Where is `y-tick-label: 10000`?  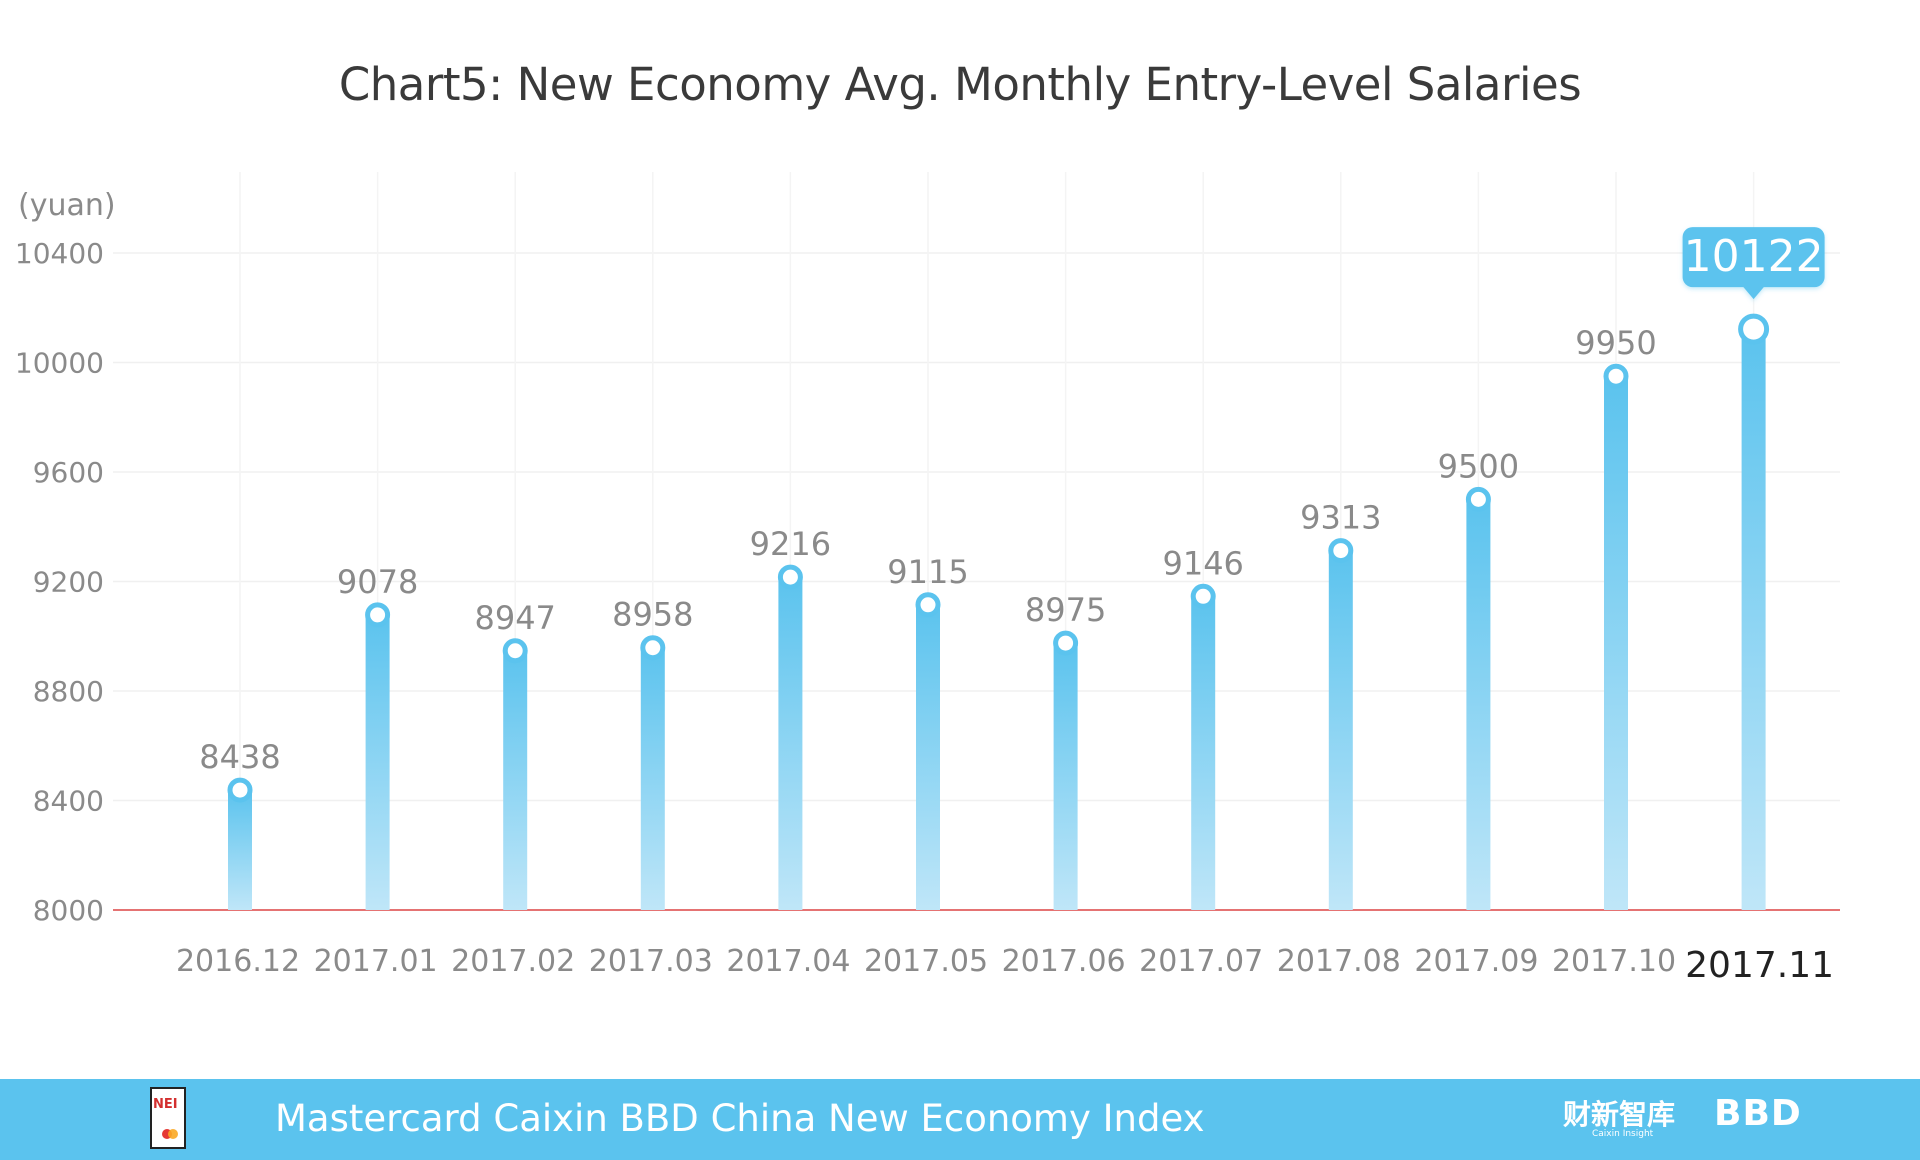
y-tick-label: 10000 is located at coordinates (59, 363).